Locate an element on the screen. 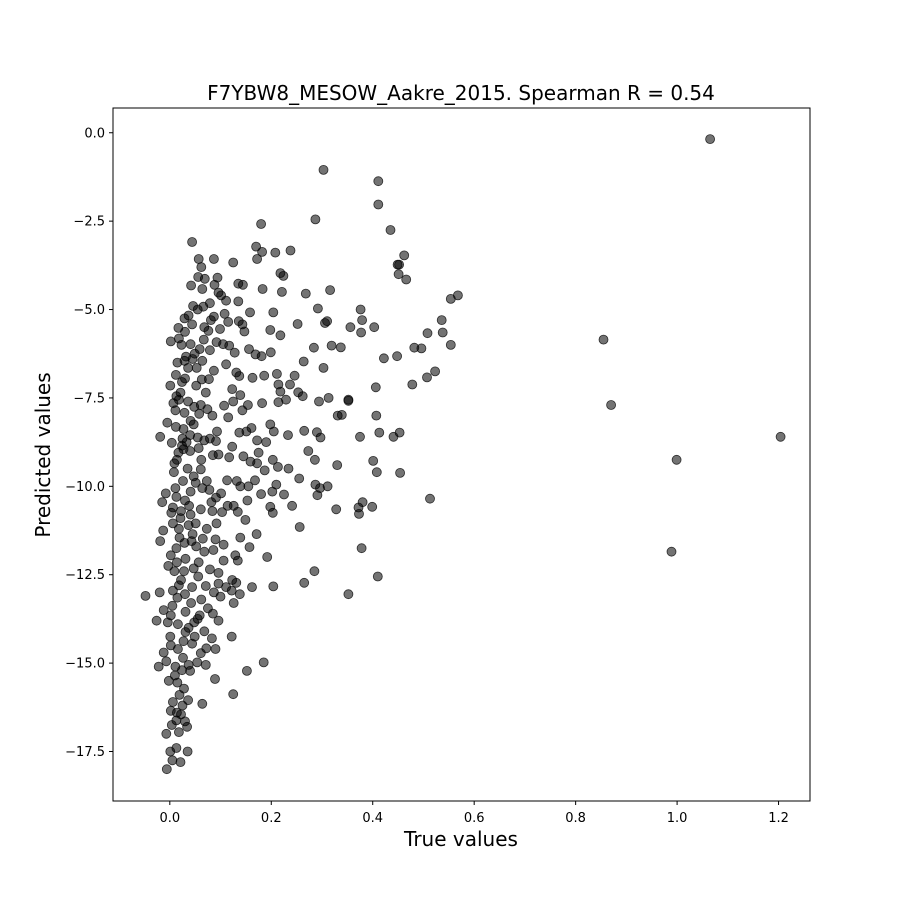  y-tick-label: −2.5 is located at coordinates (89, 222).